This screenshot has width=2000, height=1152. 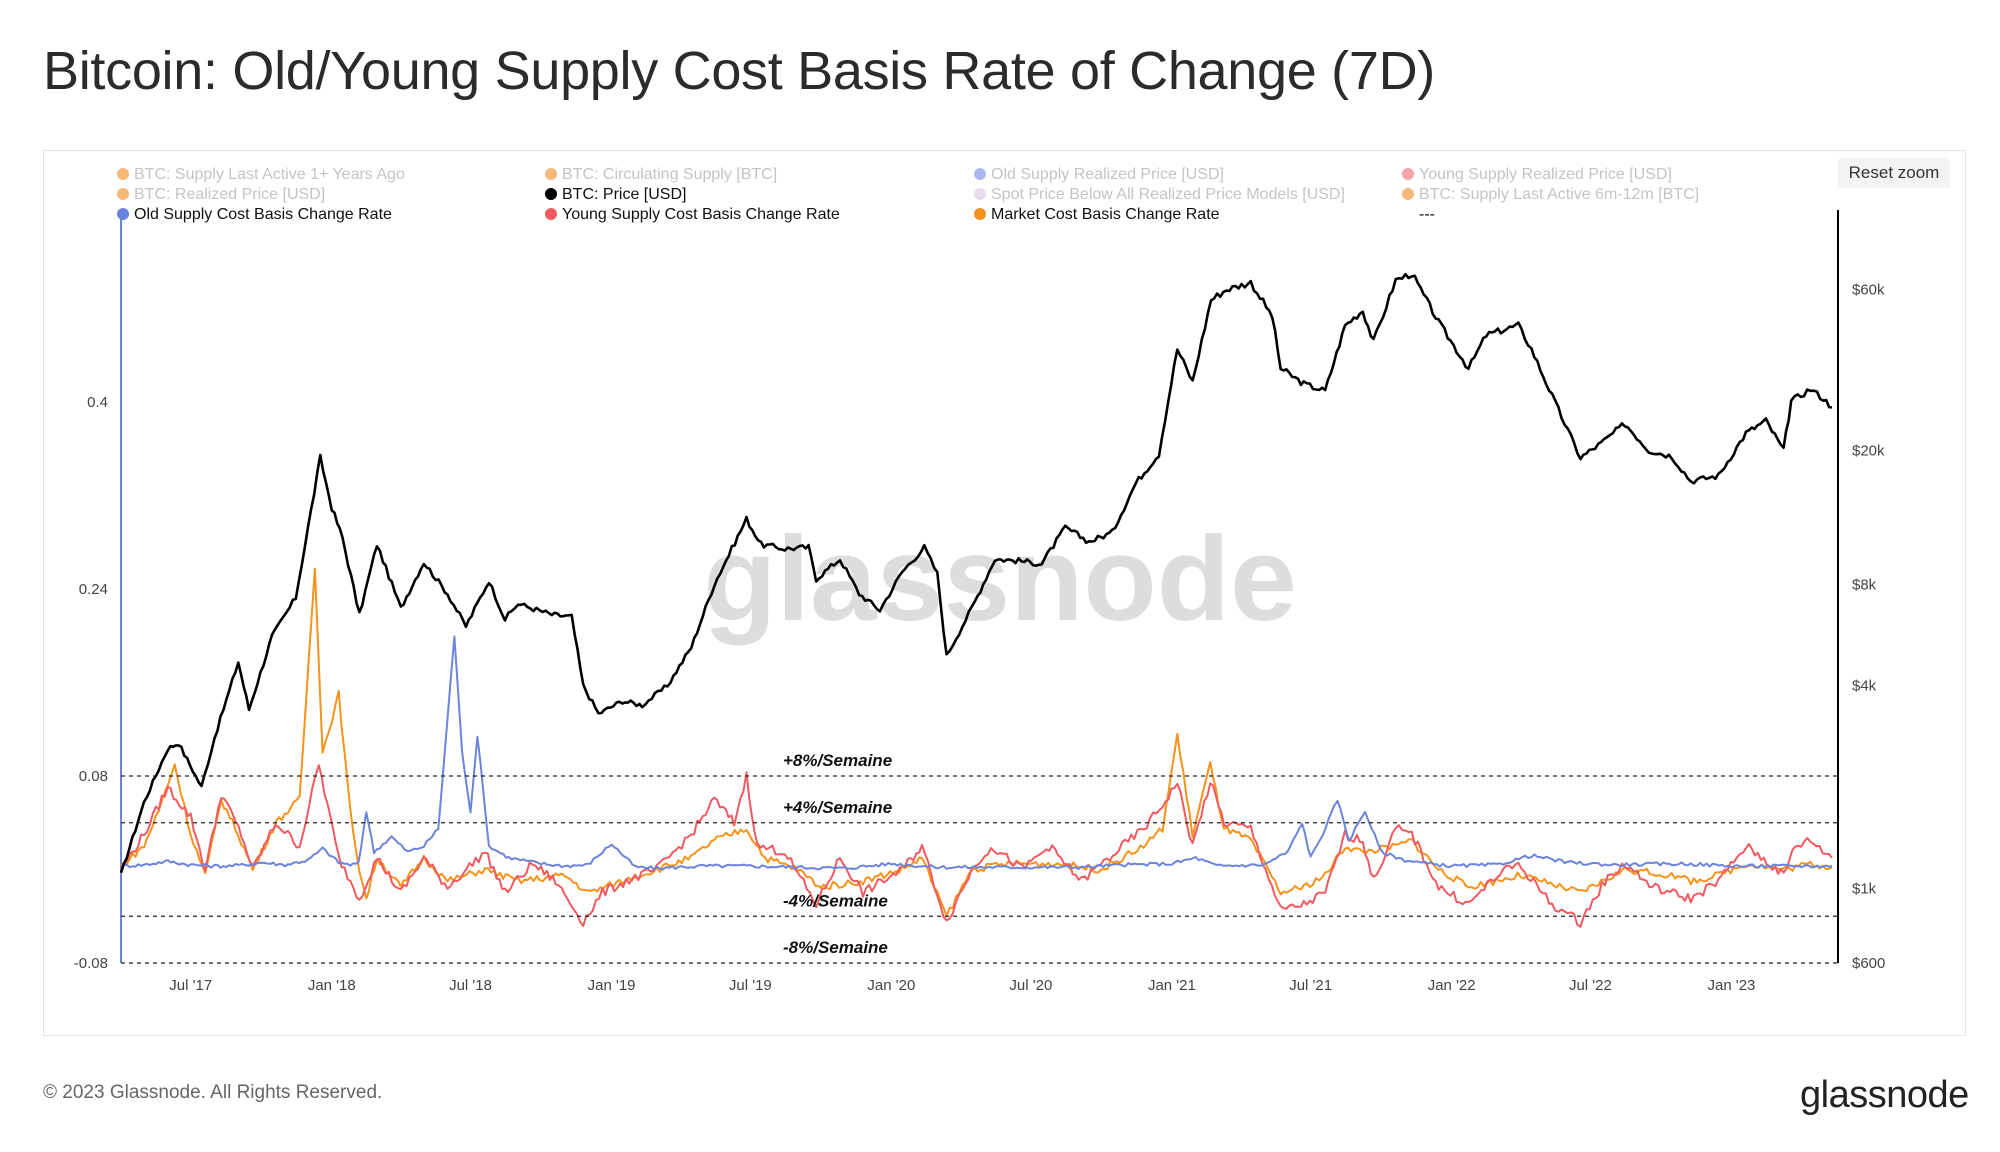 What do you see at coordinates (624, 194) in the screenshot?
I see `legend-label-btc-price-usd: BTC: Price [USD]` at bounding box center [624, 194].